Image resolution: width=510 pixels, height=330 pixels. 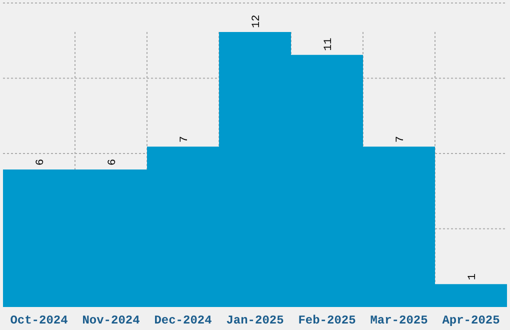 What do you see at coordinates (327, 321) in the screenshot?
I see `x-tick-label: Feb-2025` at bounding box center [327, 321].